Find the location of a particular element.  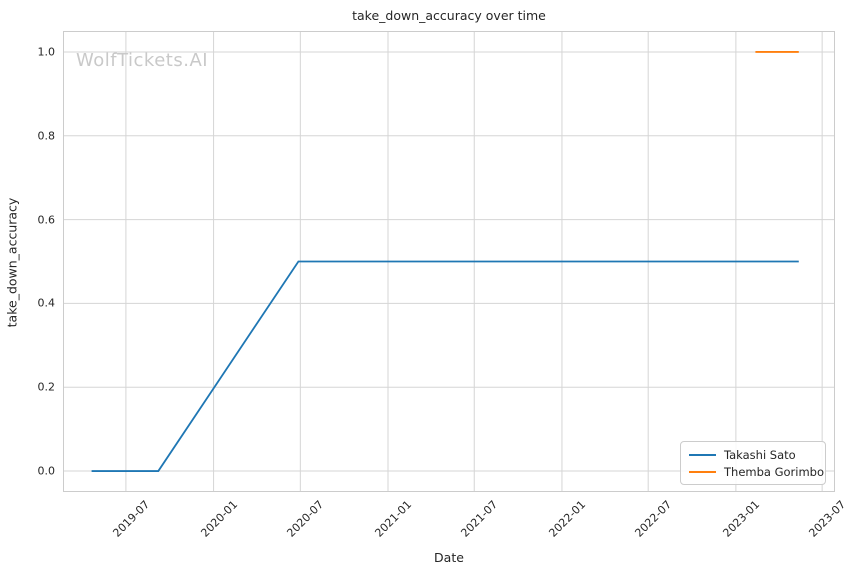

legend-item-themba-gorimbo: Themba Gorimbo is located at coordinates (756, 471).